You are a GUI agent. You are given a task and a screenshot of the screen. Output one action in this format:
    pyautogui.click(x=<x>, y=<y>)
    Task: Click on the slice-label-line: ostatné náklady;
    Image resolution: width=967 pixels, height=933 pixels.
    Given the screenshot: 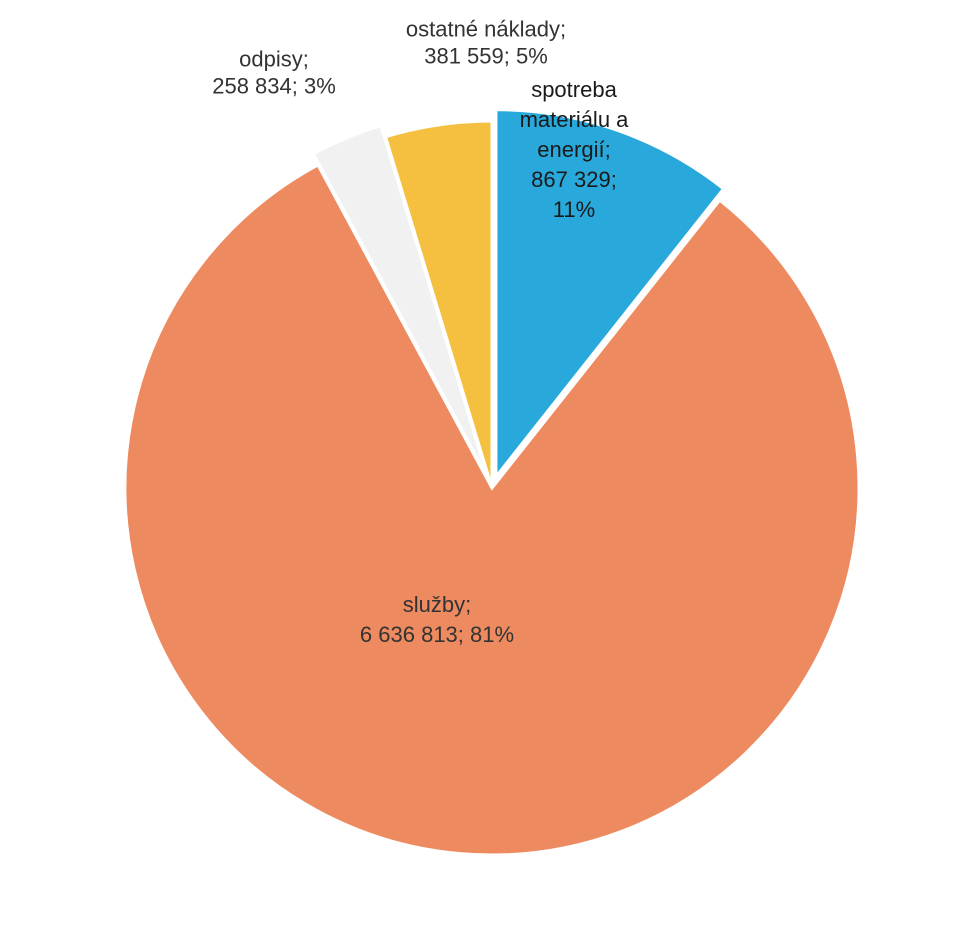 What is the action you would take?
    pyautogui.click(x=486, y=29)
    